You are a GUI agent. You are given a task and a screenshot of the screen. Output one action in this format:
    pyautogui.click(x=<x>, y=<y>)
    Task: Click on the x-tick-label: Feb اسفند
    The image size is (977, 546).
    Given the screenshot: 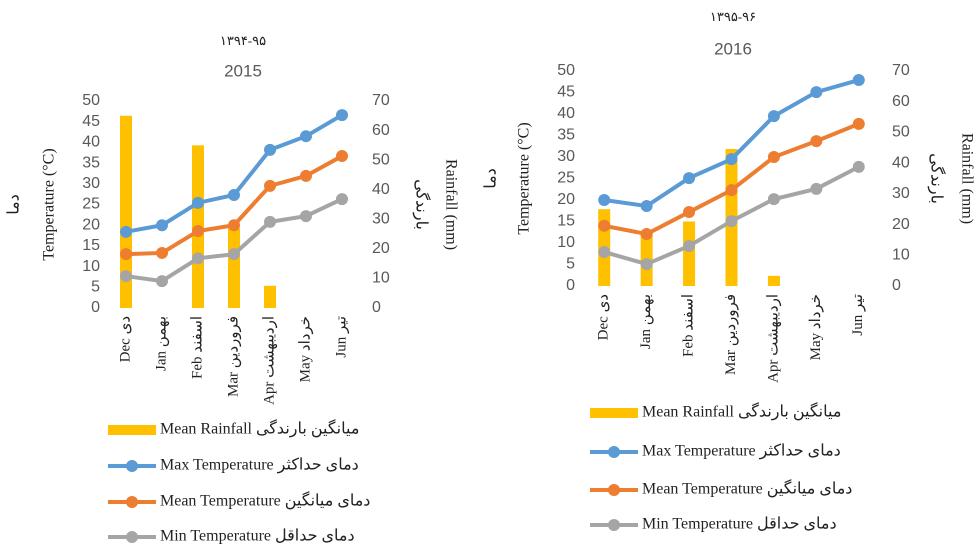 What is the action you would take?
    pyautogui.click(x=197, y=347)
    